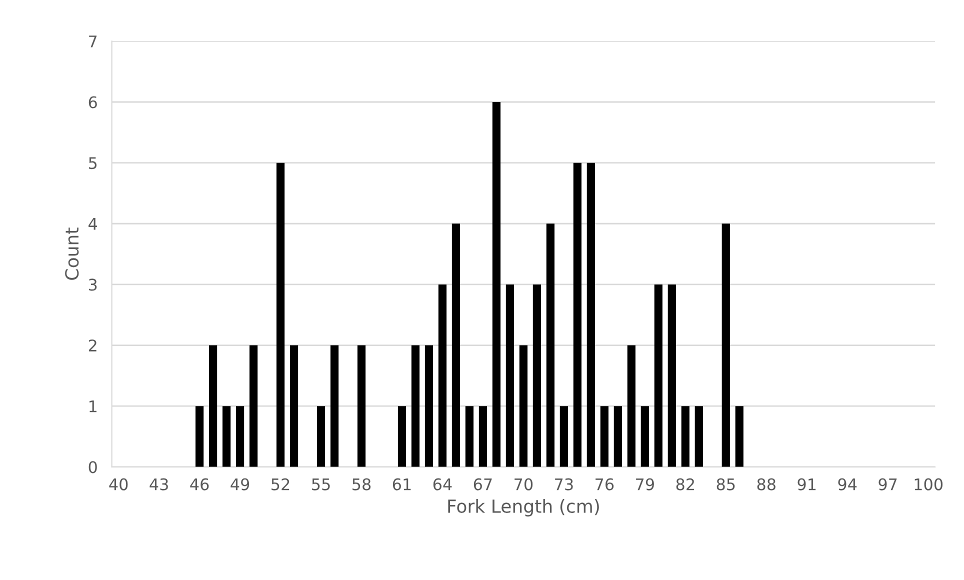  What do you see at coordinates (159, 484) in the screenshot?
I see `x-tick-label: 43` at bounding box center [159, 484].